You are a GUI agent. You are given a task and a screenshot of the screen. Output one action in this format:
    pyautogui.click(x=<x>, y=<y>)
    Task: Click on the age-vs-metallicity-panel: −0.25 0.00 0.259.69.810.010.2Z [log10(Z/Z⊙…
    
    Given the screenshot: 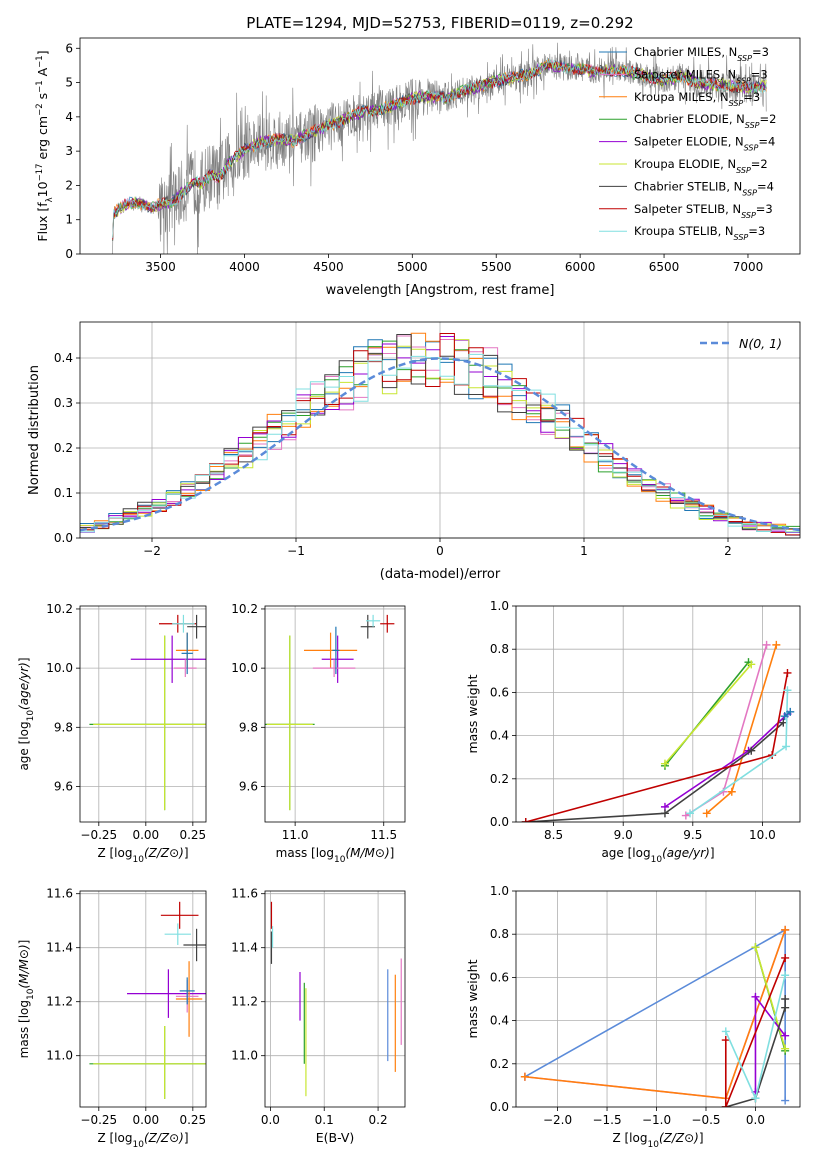 What is the action you would take?
    pyautogui.click(x=112, y=733)
    